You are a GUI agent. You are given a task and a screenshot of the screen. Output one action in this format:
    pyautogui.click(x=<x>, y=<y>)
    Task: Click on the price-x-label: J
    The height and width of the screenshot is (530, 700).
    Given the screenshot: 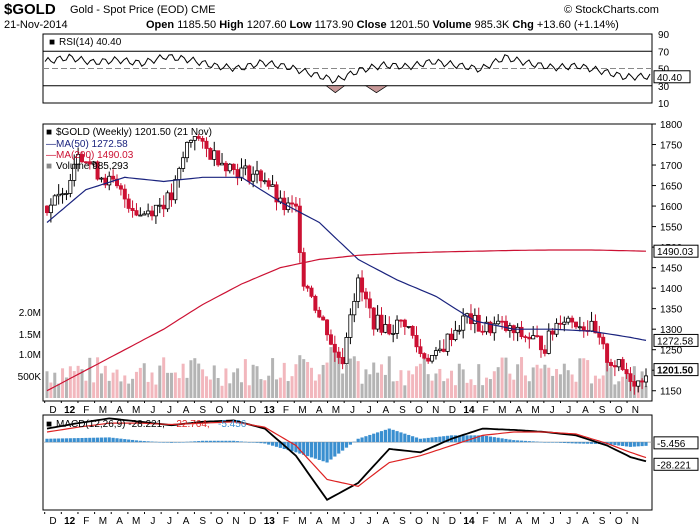 What is the action you would take?
    pyautogui.click(x=568, y=410)
    